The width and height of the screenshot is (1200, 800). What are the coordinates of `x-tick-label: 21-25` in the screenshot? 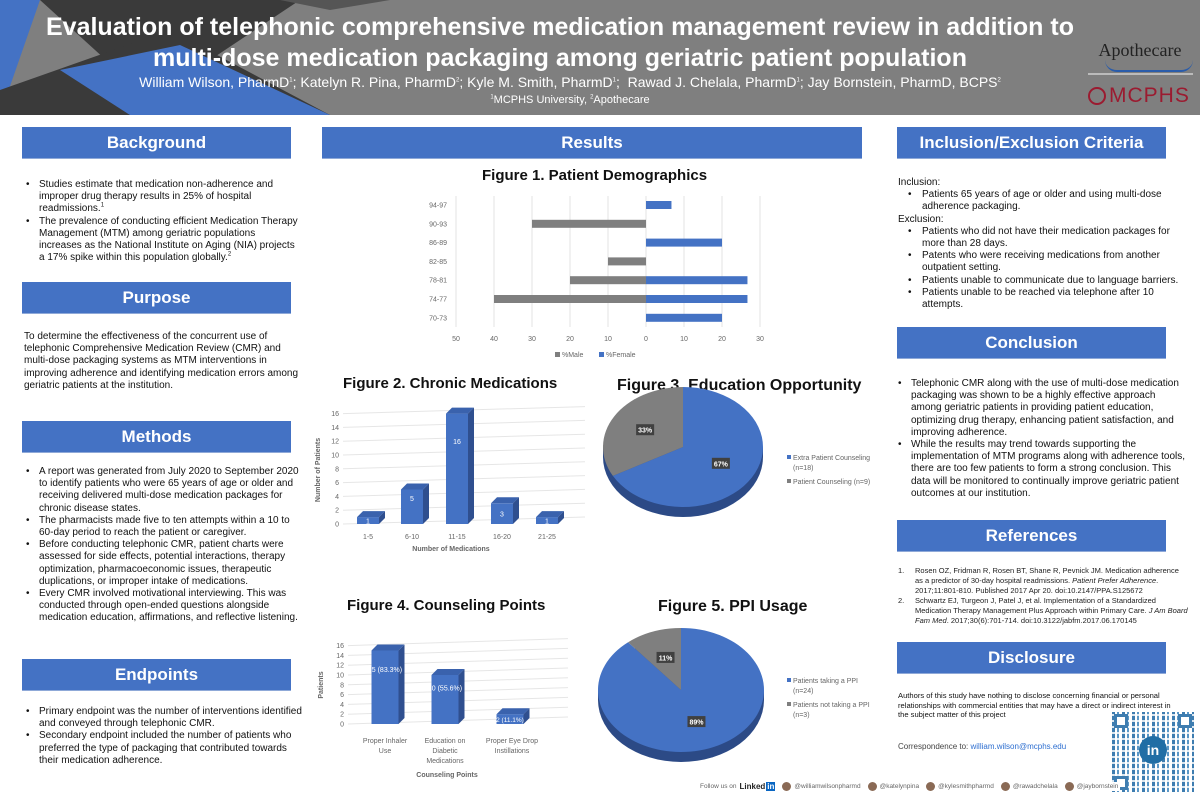 It's located at (547, 537).